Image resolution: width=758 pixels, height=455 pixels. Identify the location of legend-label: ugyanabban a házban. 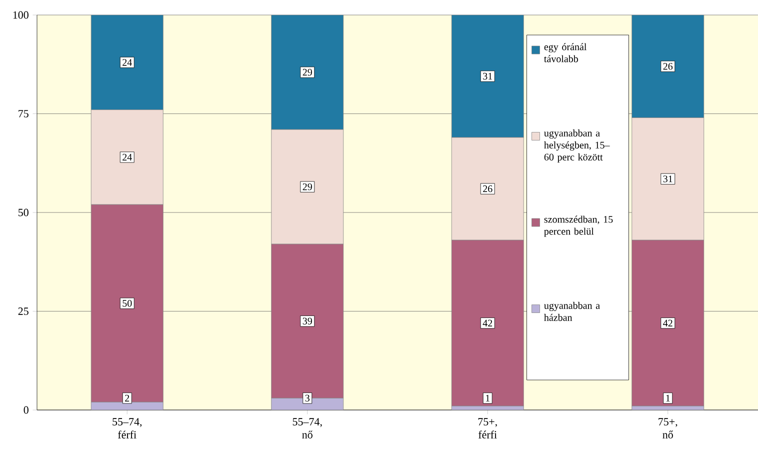
(572, 311).